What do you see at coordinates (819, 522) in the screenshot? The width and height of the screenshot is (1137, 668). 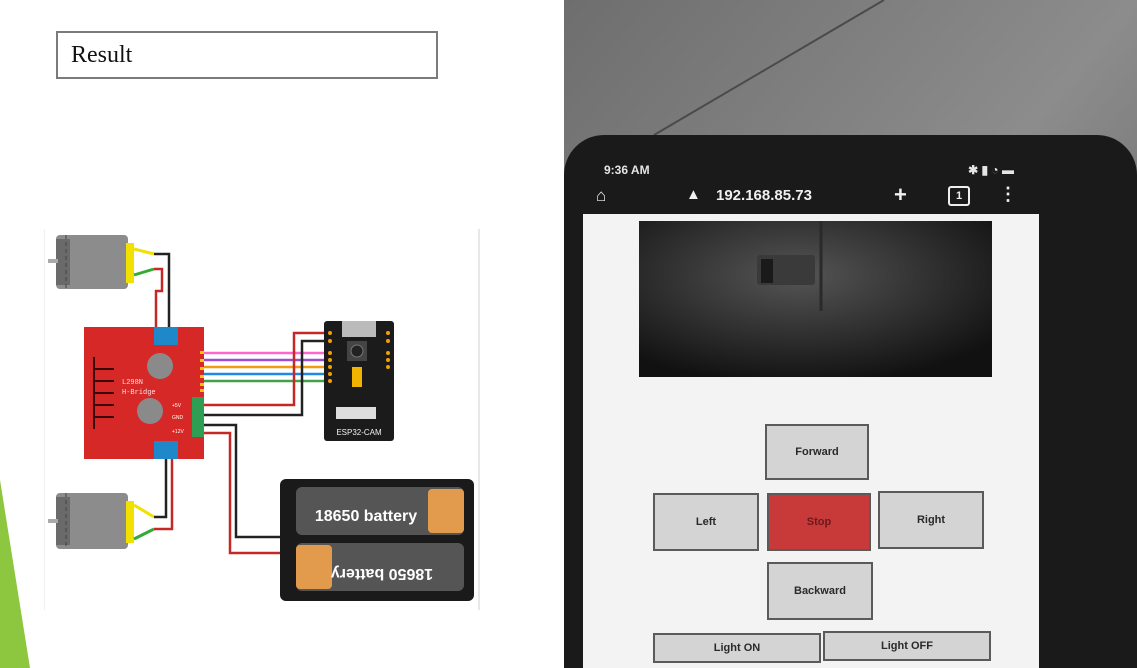 I see `stop-button: Stop` at bounding box center [819, 522].